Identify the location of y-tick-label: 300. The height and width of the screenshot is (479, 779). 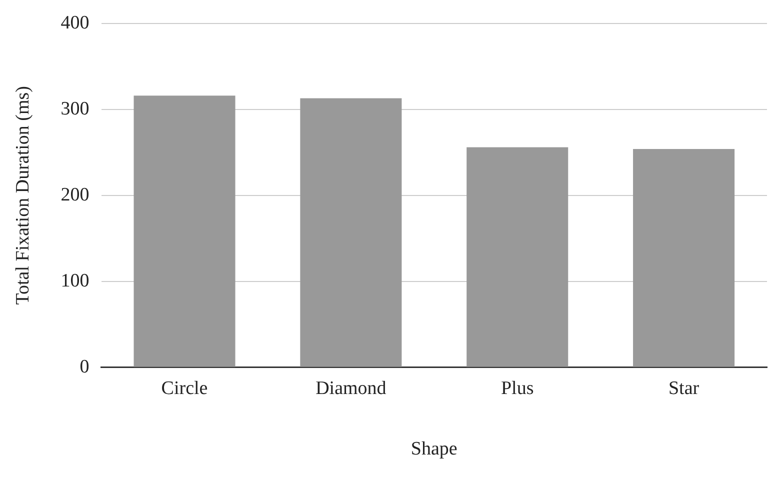
(75, 109).